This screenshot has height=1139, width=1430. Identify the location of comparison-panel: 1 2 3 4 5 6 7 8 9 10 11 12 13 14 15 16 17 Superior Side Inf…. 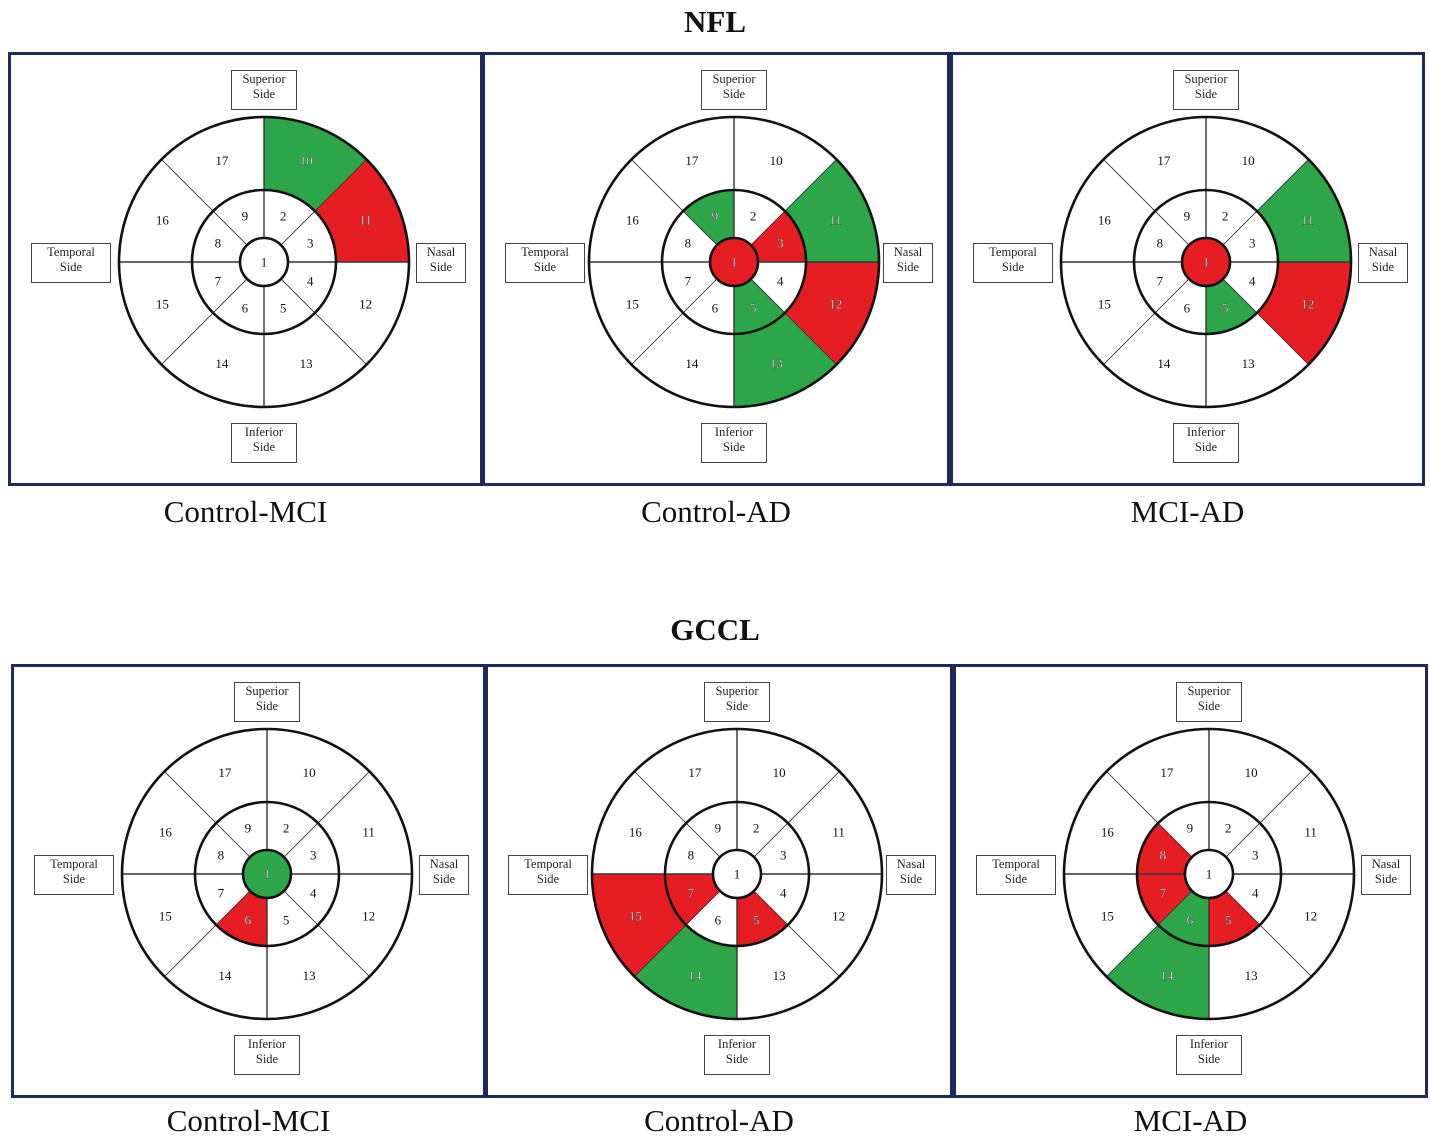
(1190, 881).